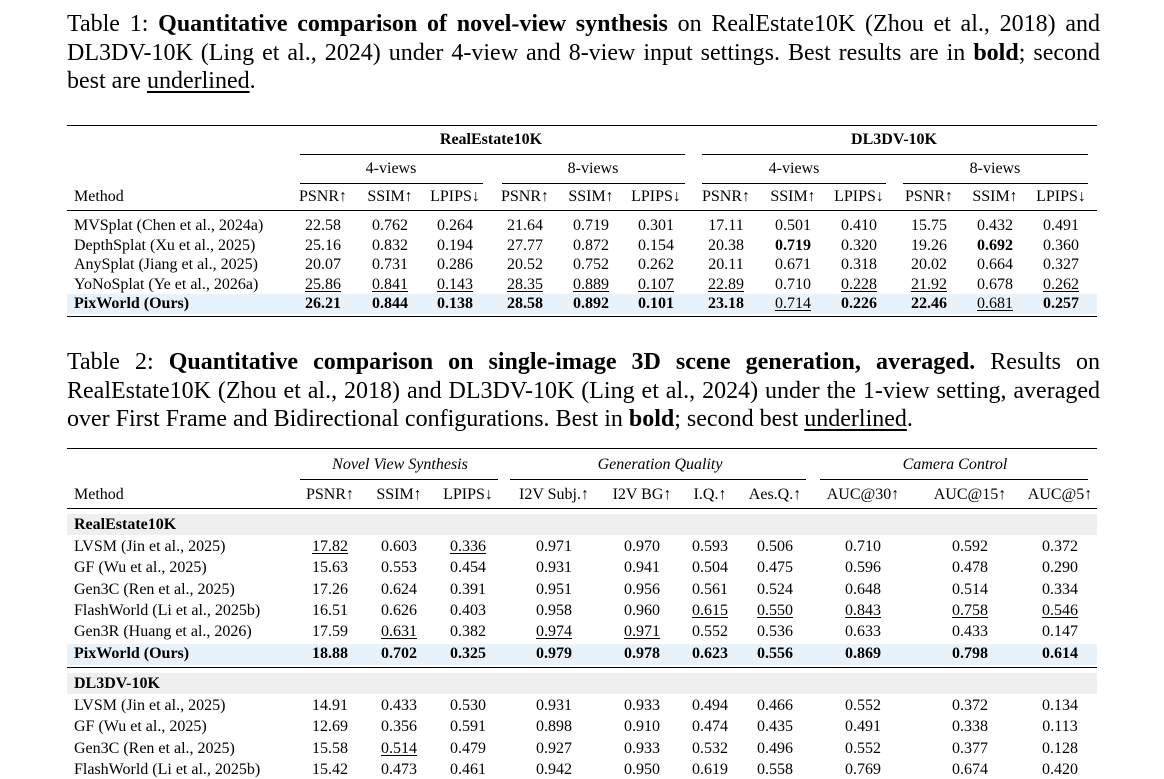  I want to click on table1-caption-text2: ; second best are, so click(584, 67).